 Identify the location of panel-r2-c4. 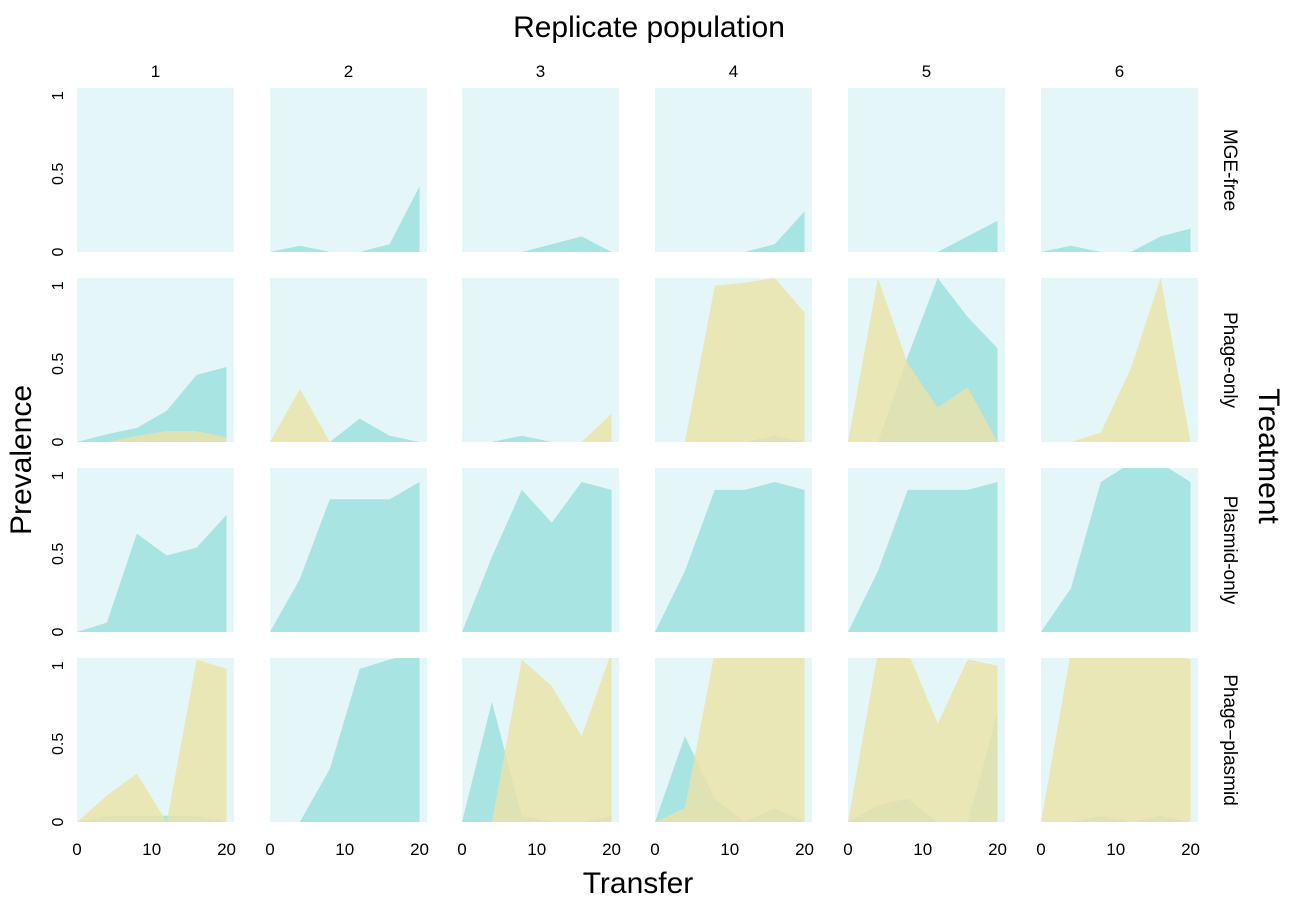
(733, 360).